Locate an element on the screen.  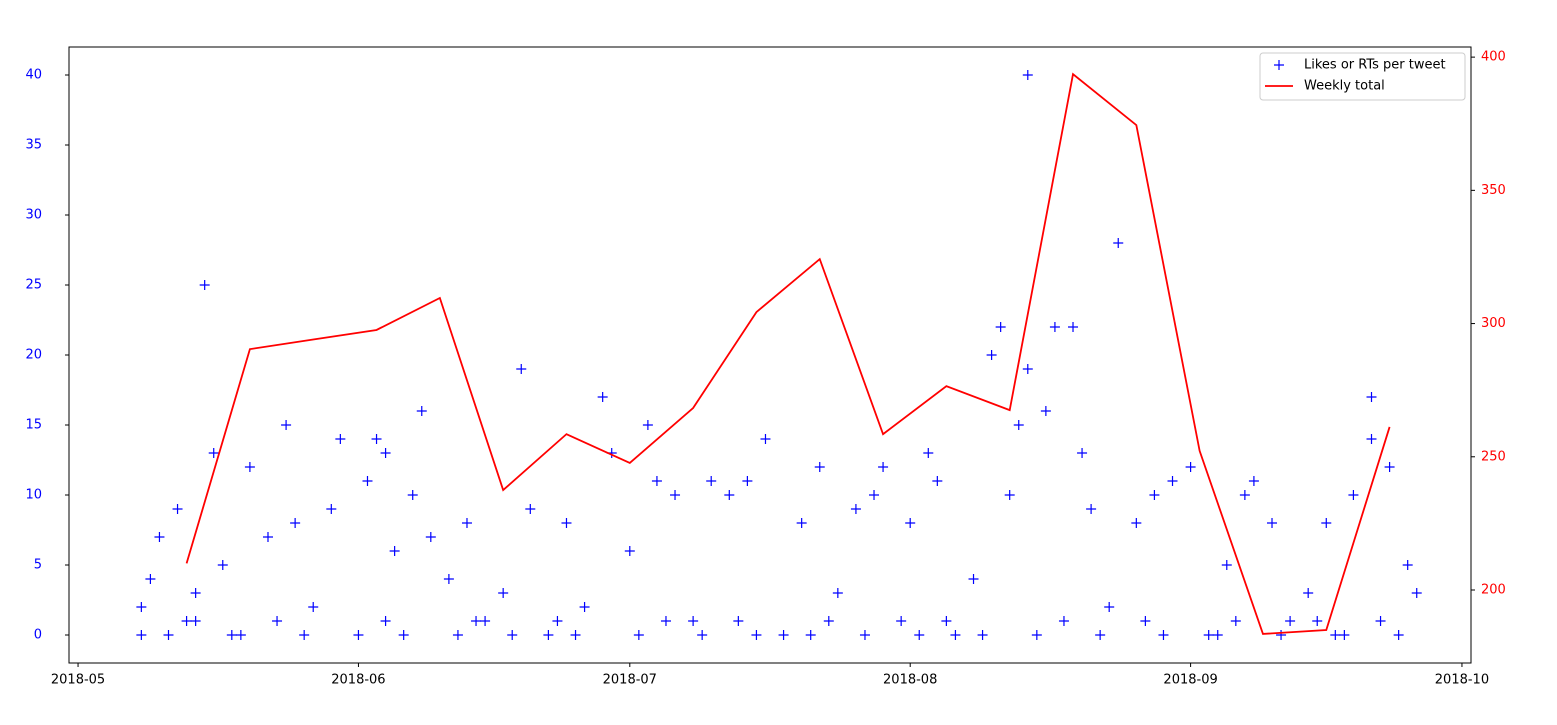
x-tick-label: 2018-10 is located at coordinates (1462, 680).